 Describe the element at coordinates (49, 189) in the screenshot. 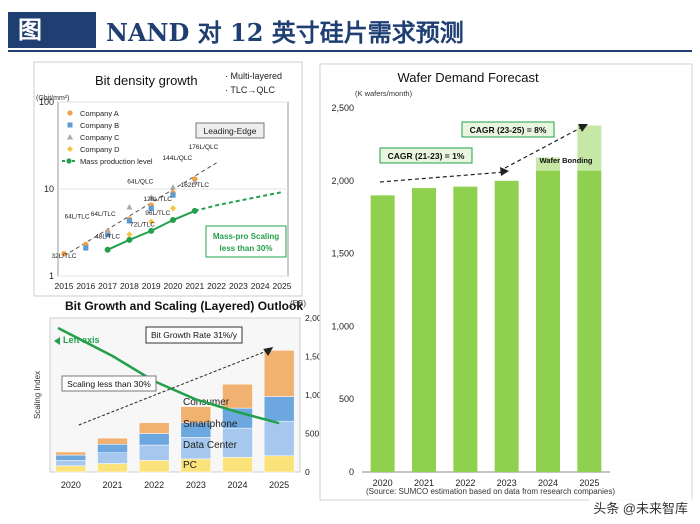

I see `density-ytick: 10` at that location.